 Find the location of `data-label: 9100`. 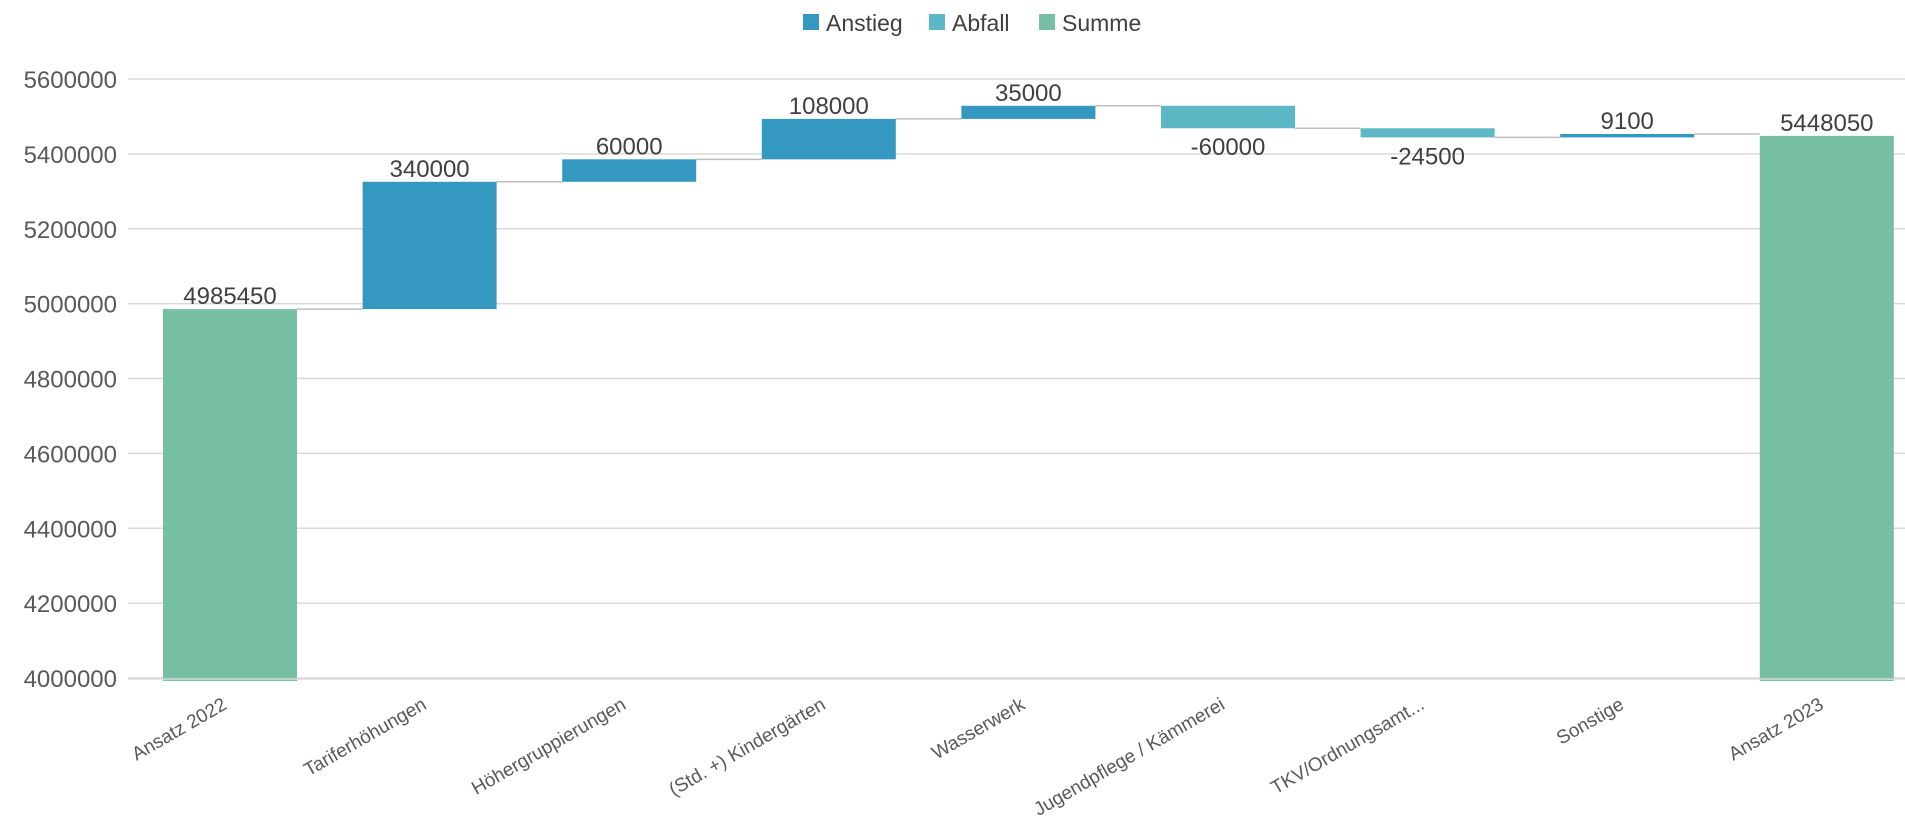

data-label: 9100 is located at coordinates (1627, 121).